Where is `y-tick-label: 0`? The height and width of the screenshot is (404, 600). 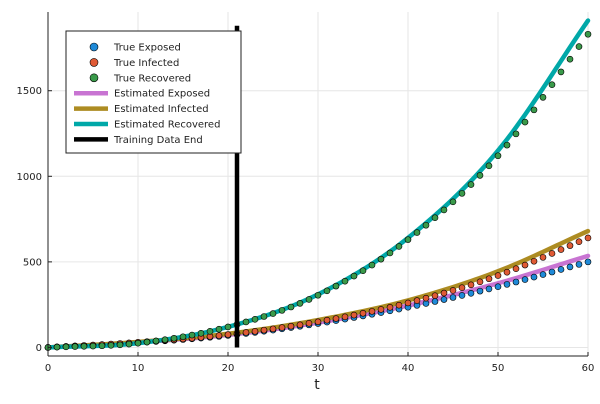
y-tick-label: 0 is located at coordinates (39, 348).